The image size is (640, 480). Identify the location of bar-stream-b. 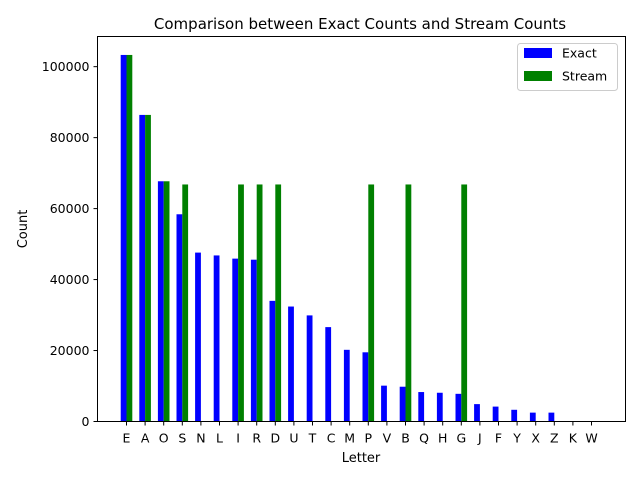
(408, 303).